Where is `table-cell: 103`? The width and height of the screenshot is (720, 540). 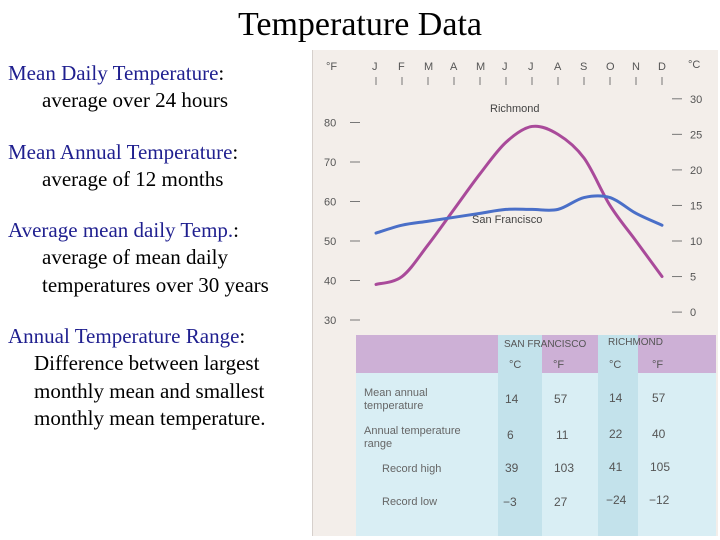 table-cell: 103 is located at coordinates (564, 468).